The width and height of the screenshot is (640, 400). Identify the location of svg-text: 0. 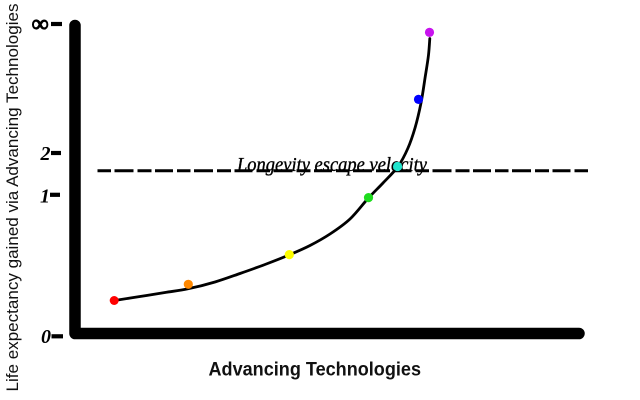
(46, 337).